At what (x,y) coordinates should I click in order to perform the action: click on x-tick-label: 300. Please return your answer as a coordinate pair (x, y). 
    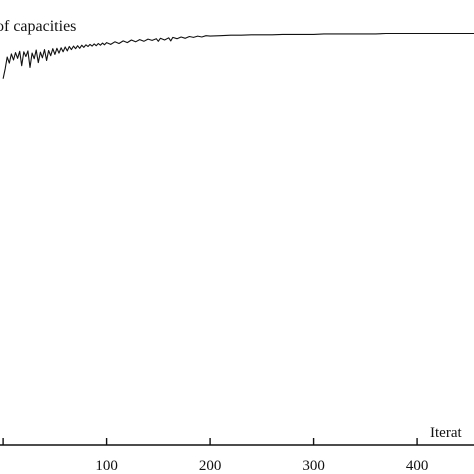
    Looking at the image, I should click on (313, 466).